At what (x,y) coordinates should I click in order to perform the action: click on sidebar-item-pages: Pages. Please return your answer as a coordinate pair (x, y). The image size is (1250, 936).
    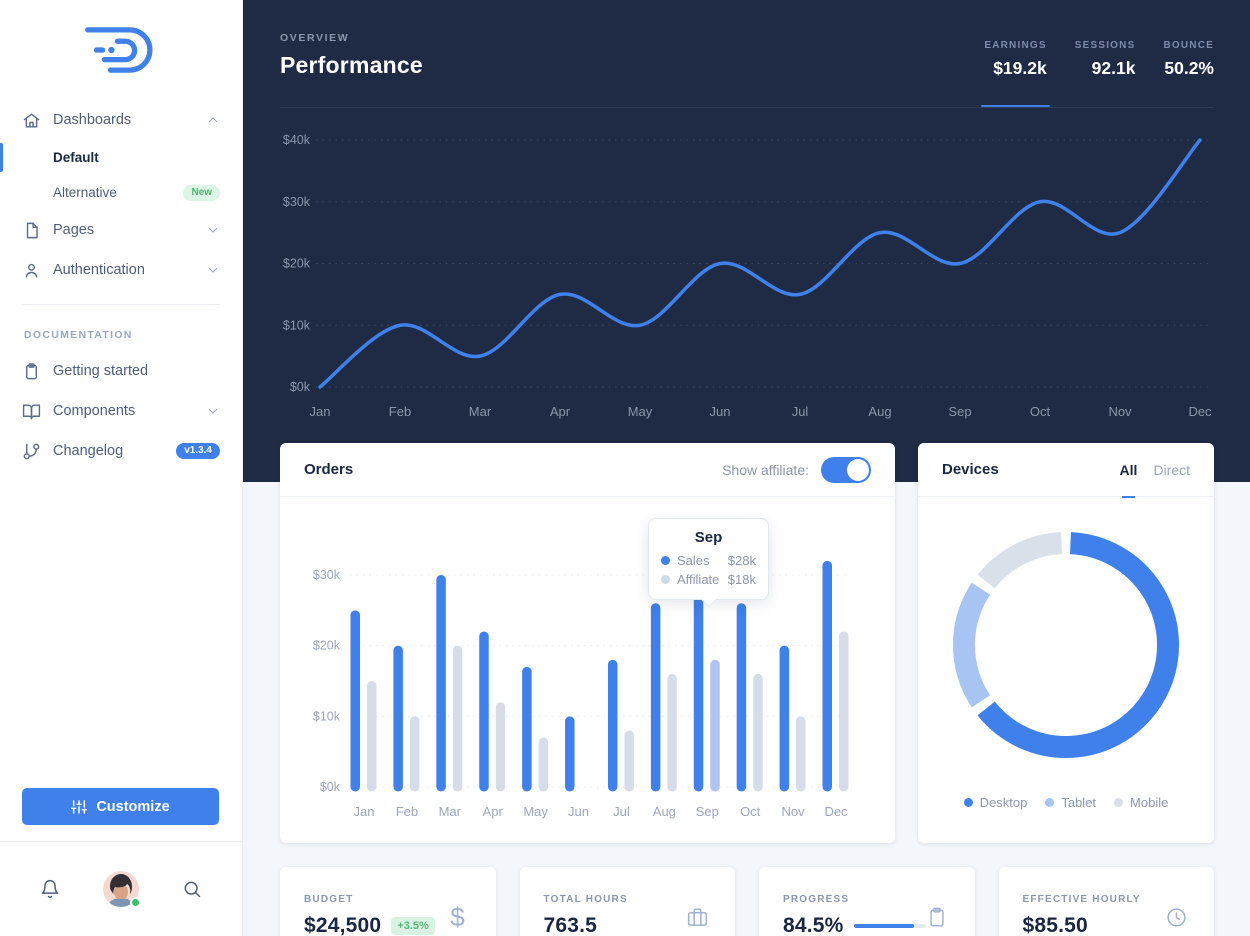
    Looking at the image, I should click on (121, 230).